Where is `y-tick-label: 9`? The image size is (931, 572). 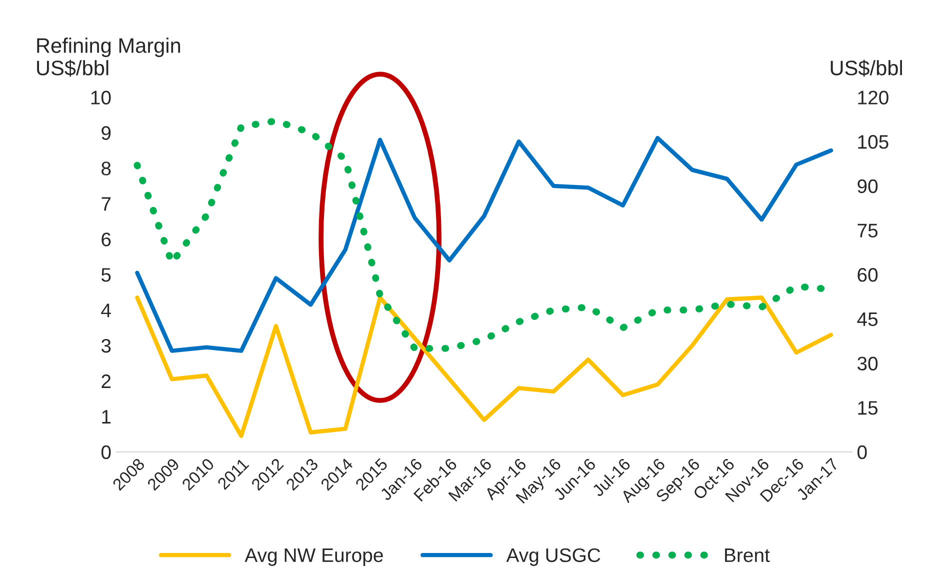
y-tick-label: 9 is located at coordinates (106, 133).